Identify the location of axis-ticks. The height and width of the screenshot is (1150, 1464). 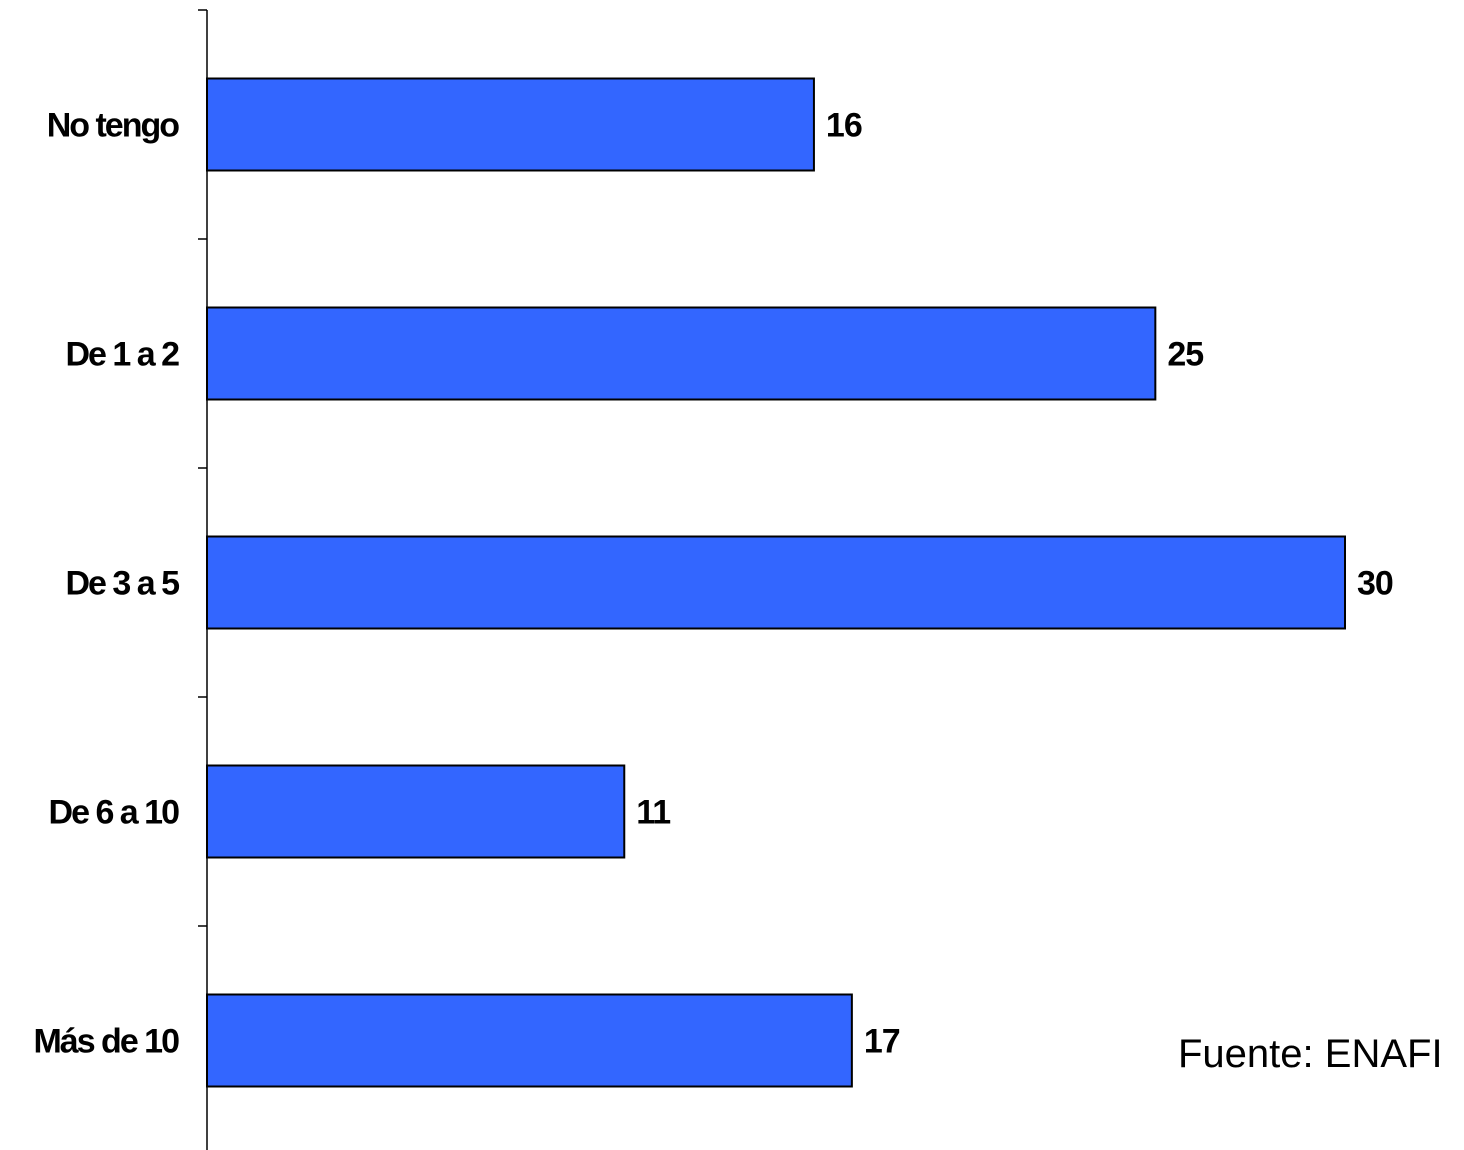
(202, 468).